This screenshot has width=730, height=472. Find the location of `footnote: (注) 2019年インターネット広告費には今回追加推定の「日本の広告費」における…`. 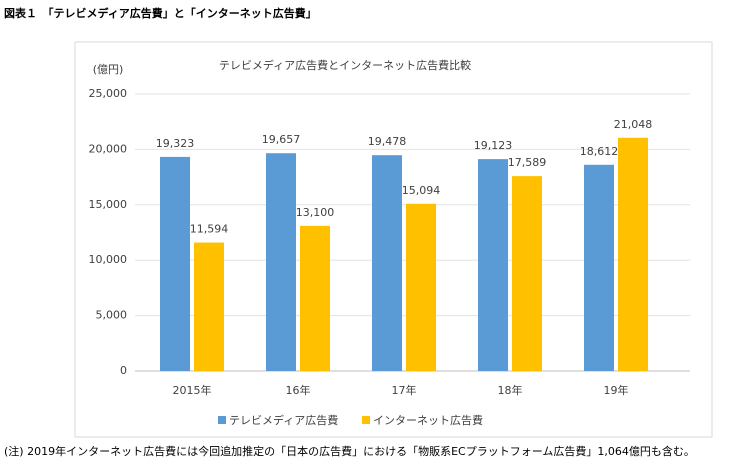

footnote: (注) 2019年インターネット広告費には今回追加推定の「日本の広告費」における… is located at coordinates (349, 451).